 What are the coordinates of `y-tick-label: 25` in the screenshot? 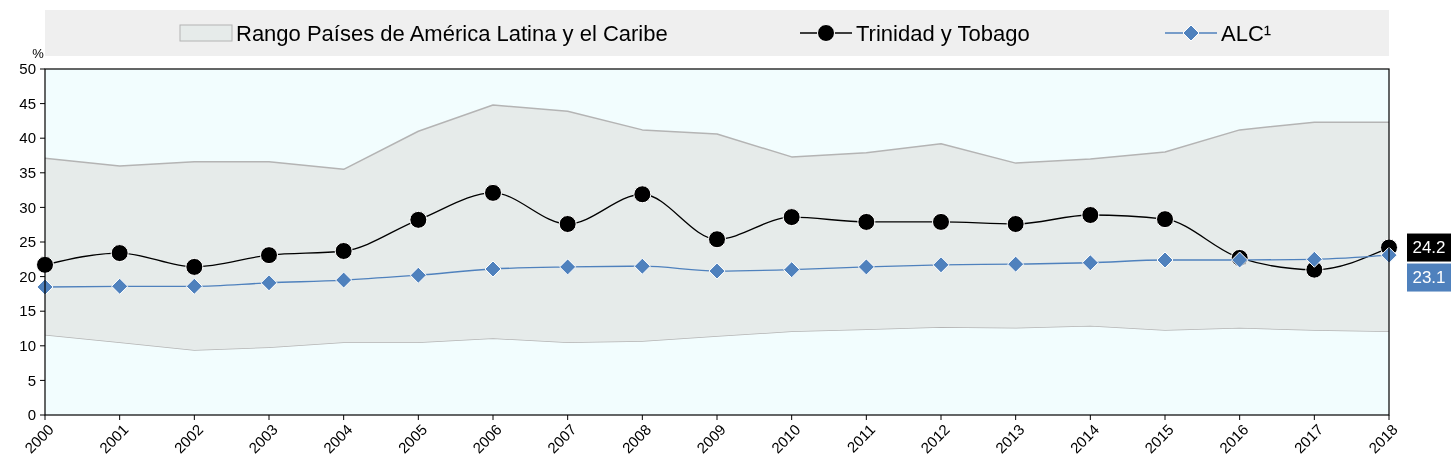 It's located at (27, 242).